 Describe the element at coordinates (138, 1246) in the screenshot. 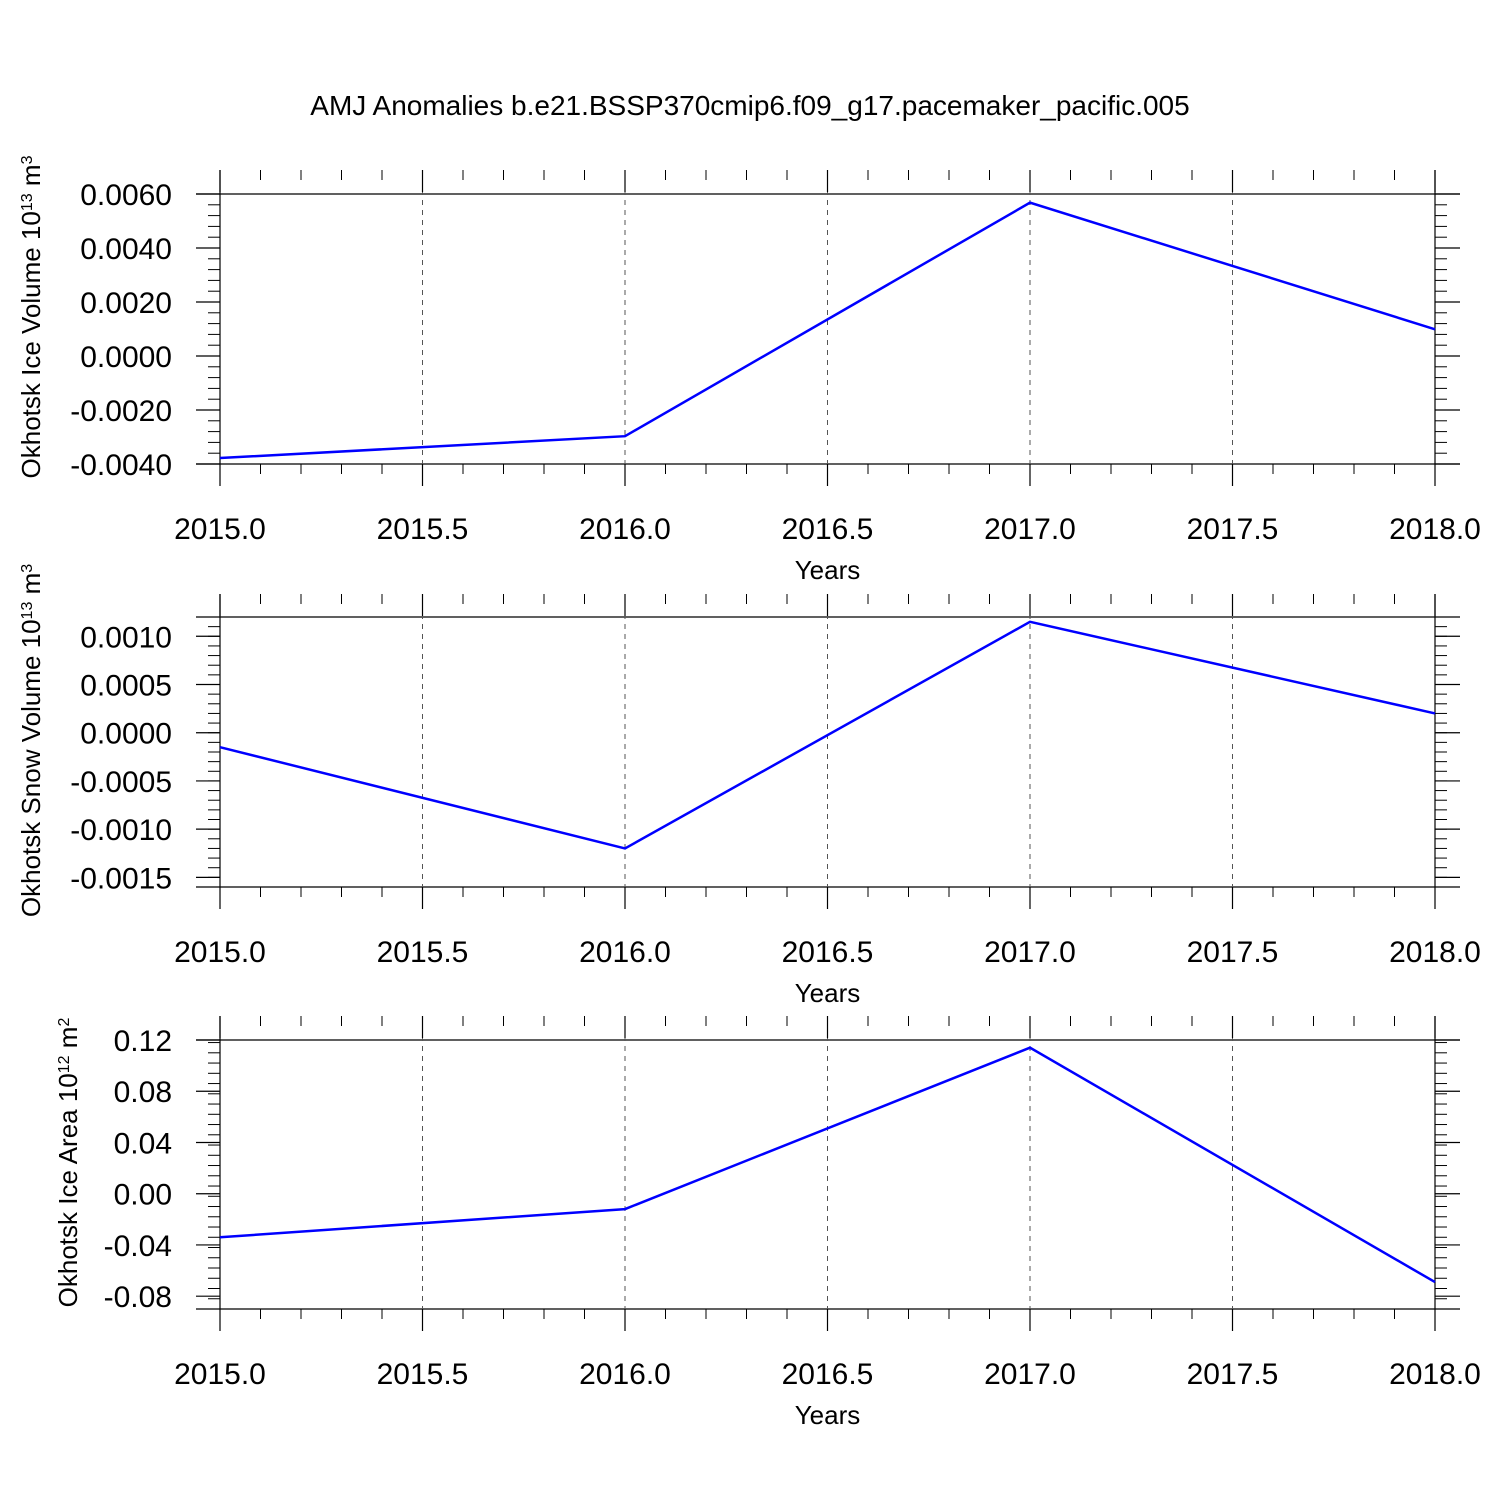

I see `y-tick-label: -0.04` at that location.